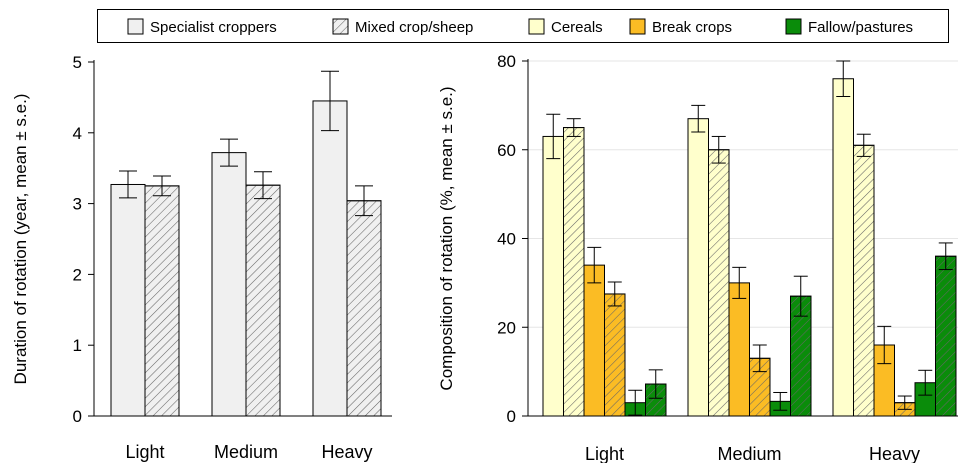 This screenshot has height=463, width=958. What do you see at coordinates (414, 27) in the screenshot?
I see `legend-label: Mixed crop/sheep` at bounding box center [414, 27].